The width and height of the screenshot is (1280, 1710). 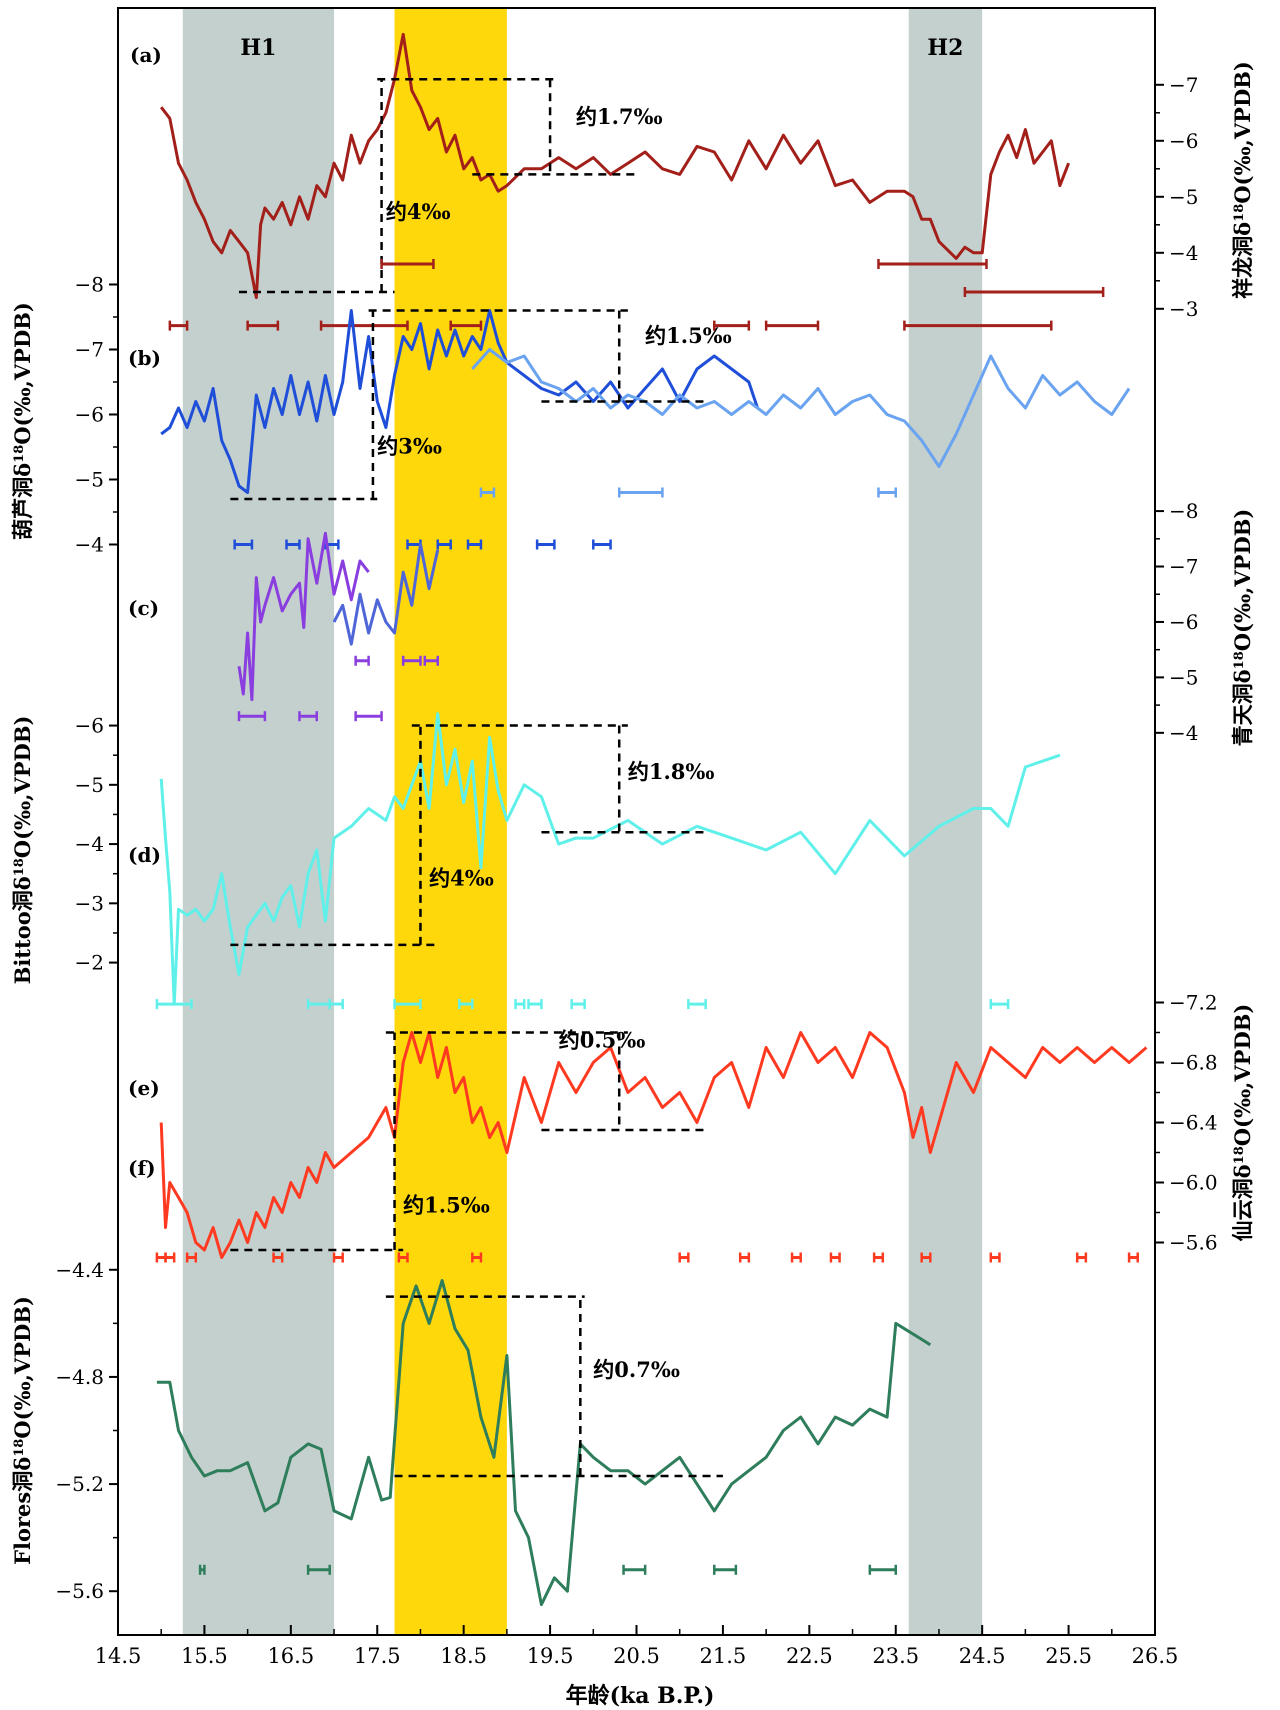 I want to click on y-tick-label-c: −8, so click(x=1183, y=511).